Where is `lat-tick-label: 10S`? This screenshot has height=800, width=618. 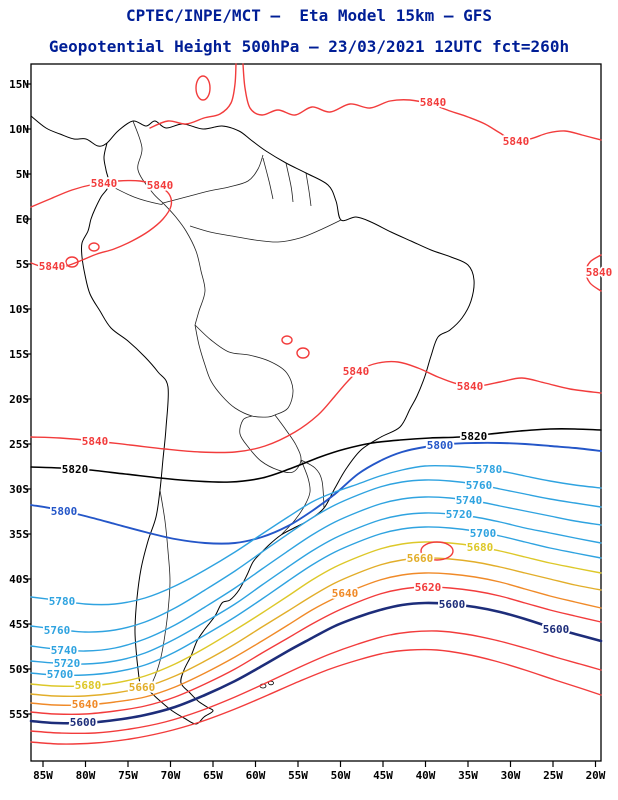 lat-tick-label: 10S is located at coordinates (19, 309).